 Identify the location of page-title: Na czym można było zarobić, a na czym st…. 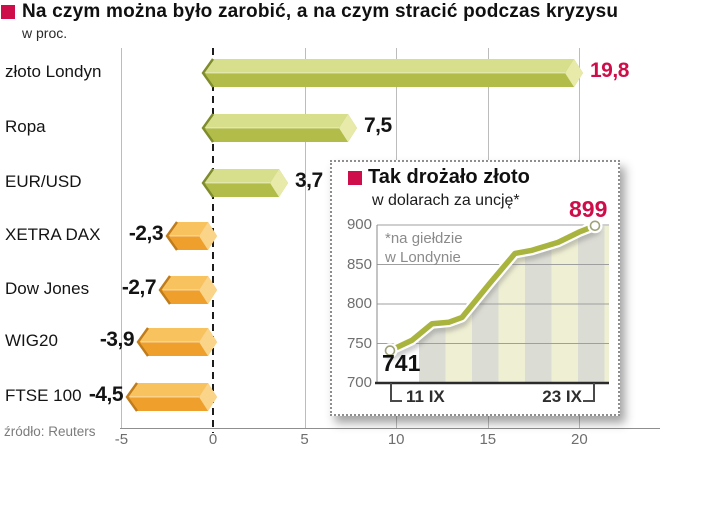
(320, 11).